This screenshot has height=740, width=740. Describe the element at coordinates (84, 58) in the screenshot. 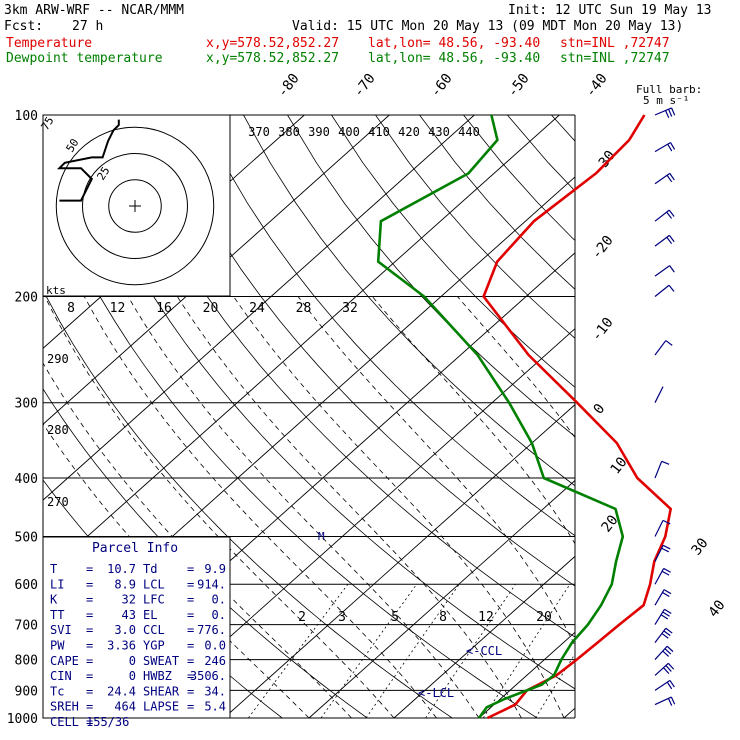

I see `dewpoint-legend: Dewpoint temperature` at that location.